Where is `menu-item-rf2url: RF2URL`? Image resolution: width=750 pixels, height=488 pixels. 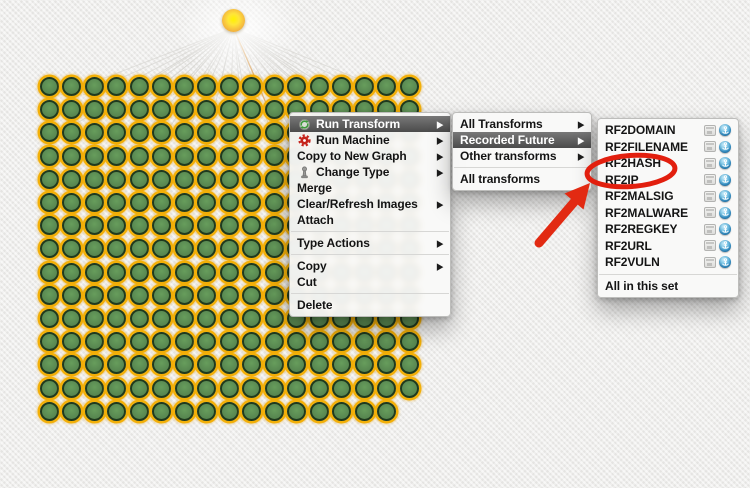 menu-item-rf2url: RF2URL is located at coordinates (668, 246).